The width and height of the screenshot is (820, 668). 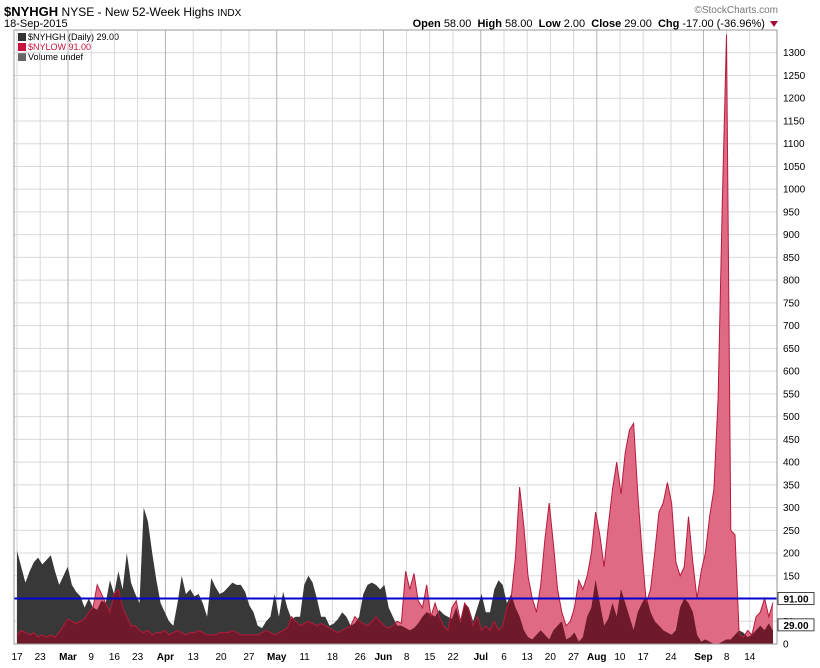 I want to click on x-tick-label: 10, so click(x=620, y=657).